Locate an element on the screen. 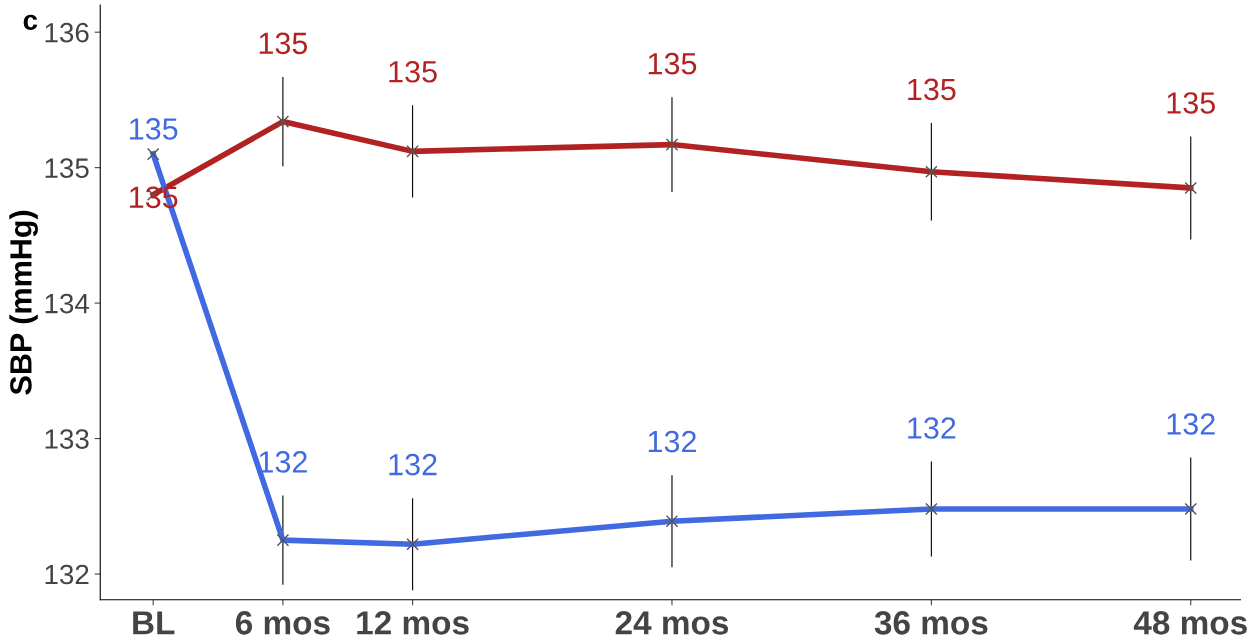 The height and width of the screenshot is (636, 1253). y-tick-label: 134 is located at coordinates (67, 303).